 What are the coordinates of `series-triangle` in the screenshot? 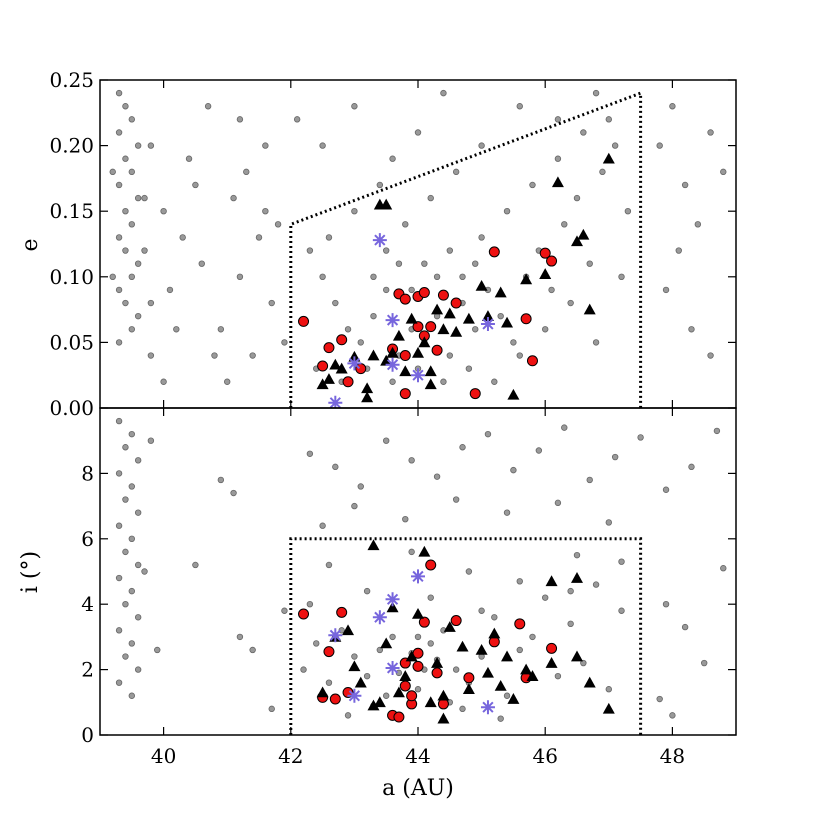 It's located at (465, 277).